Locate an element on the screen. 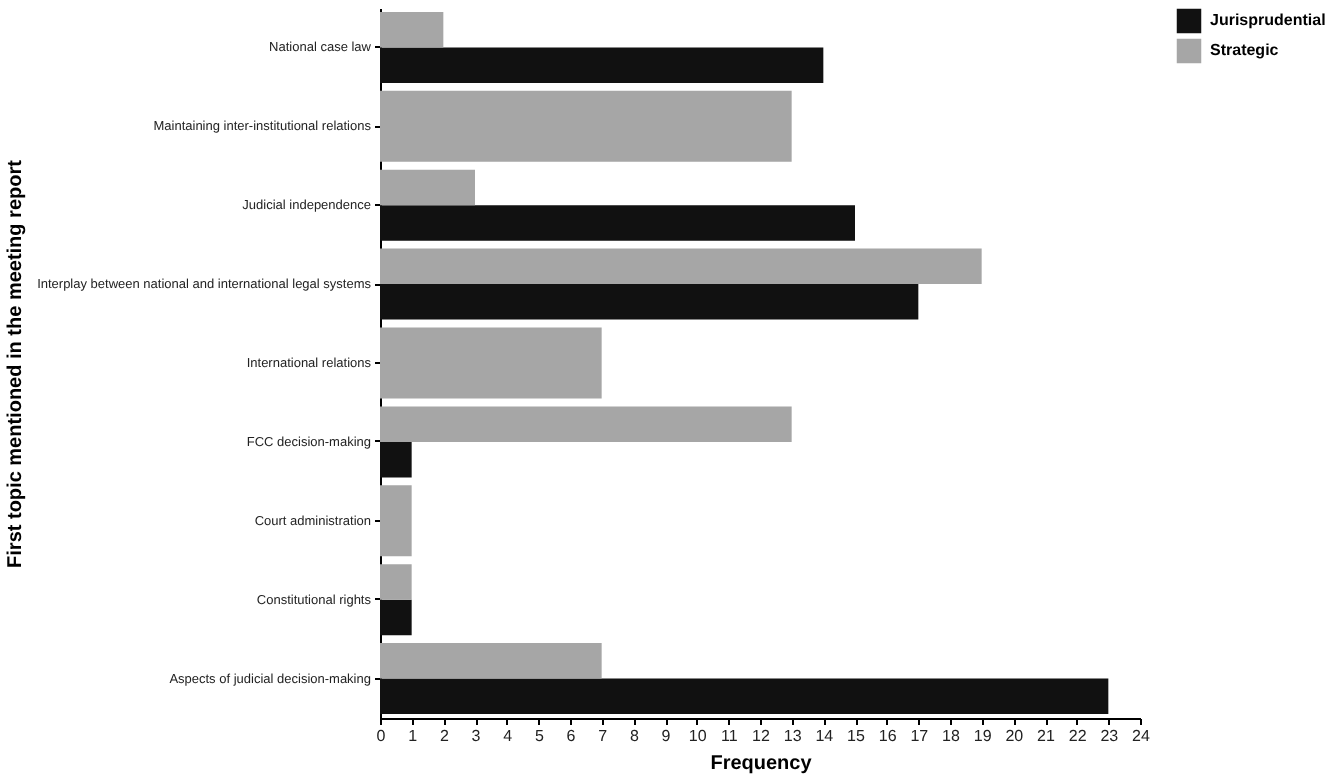 The width and height of the screenshot is (1338, 780). x-tick-label: 23 is located at coordinates (1110, 736).